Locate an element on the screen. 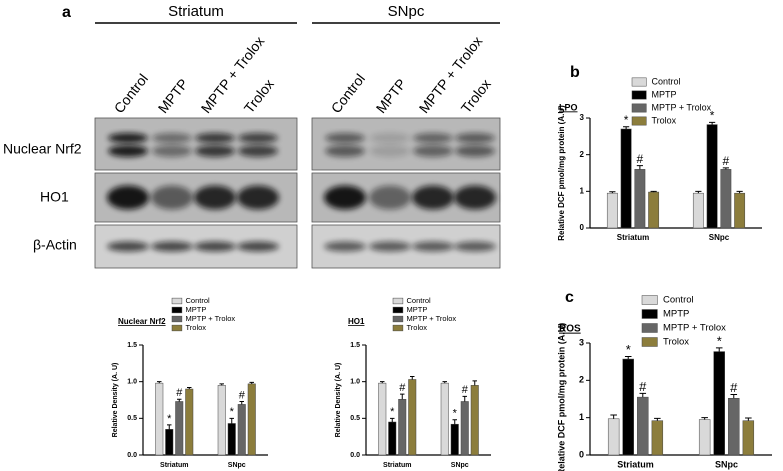 This screenshot has width=783, height=471. y-tick-label: 2 is located at coordinates (582, 154).